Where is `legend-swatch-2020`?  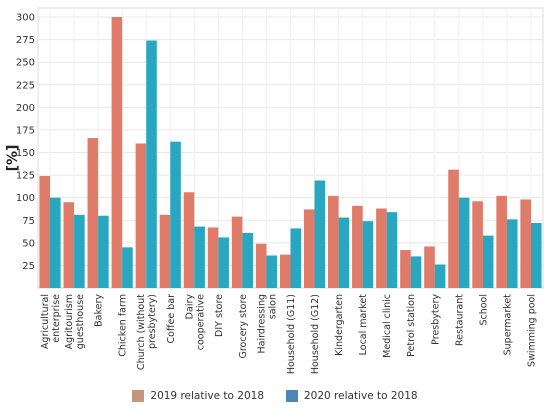 legend-swatch-2020 is located at coordinates (292, 396).